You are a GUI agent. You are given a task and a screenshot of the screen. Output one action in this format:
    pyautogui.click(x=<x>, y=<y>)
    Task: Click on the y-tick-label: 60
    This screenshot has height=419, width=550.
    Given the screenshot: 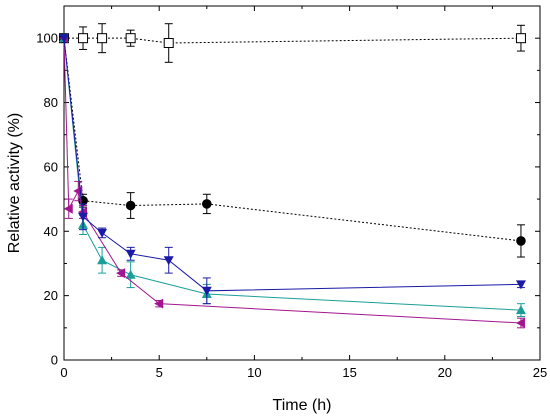 What is the action you would take?
    pyautogui.click(x=51, y=166)
    